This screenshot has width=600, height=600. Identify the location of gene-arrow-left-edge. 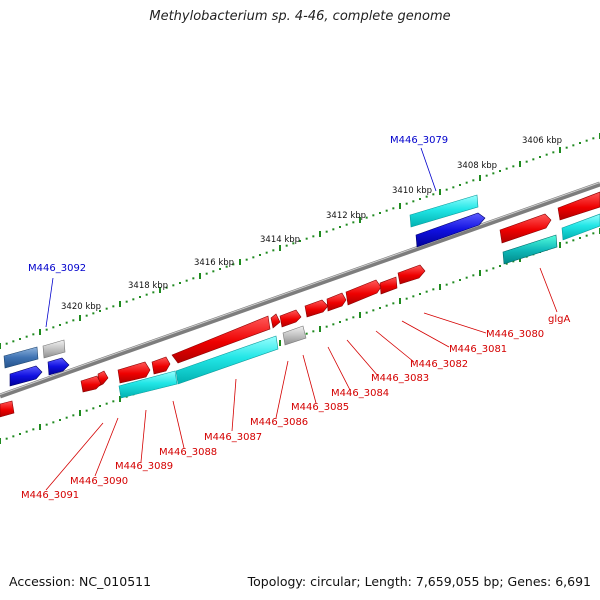
(7, 409).